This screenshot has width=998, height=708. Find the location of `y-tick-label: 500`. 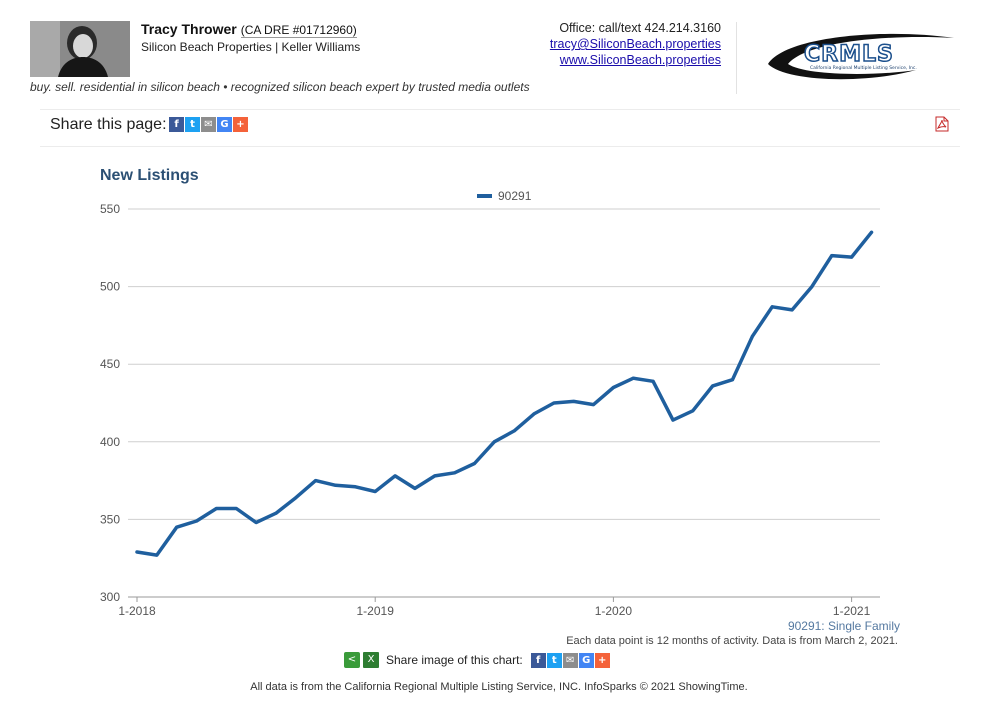

y-tick-label: 500 is located at coordinates (110, 287).